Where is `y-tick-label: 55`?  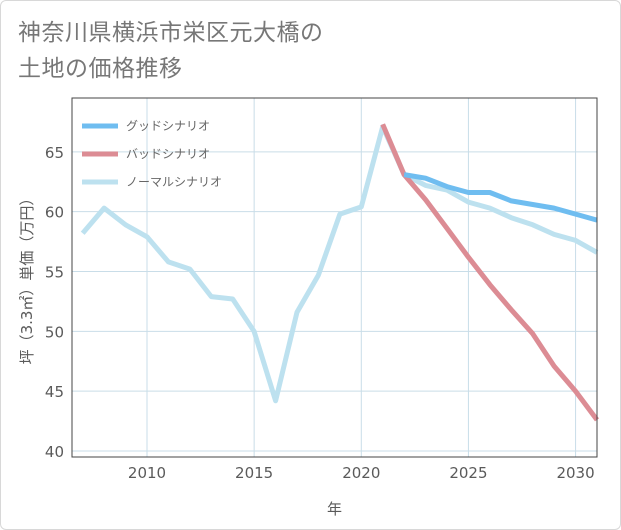 y-tick-label: 55 is located at coordinates (54, 273).